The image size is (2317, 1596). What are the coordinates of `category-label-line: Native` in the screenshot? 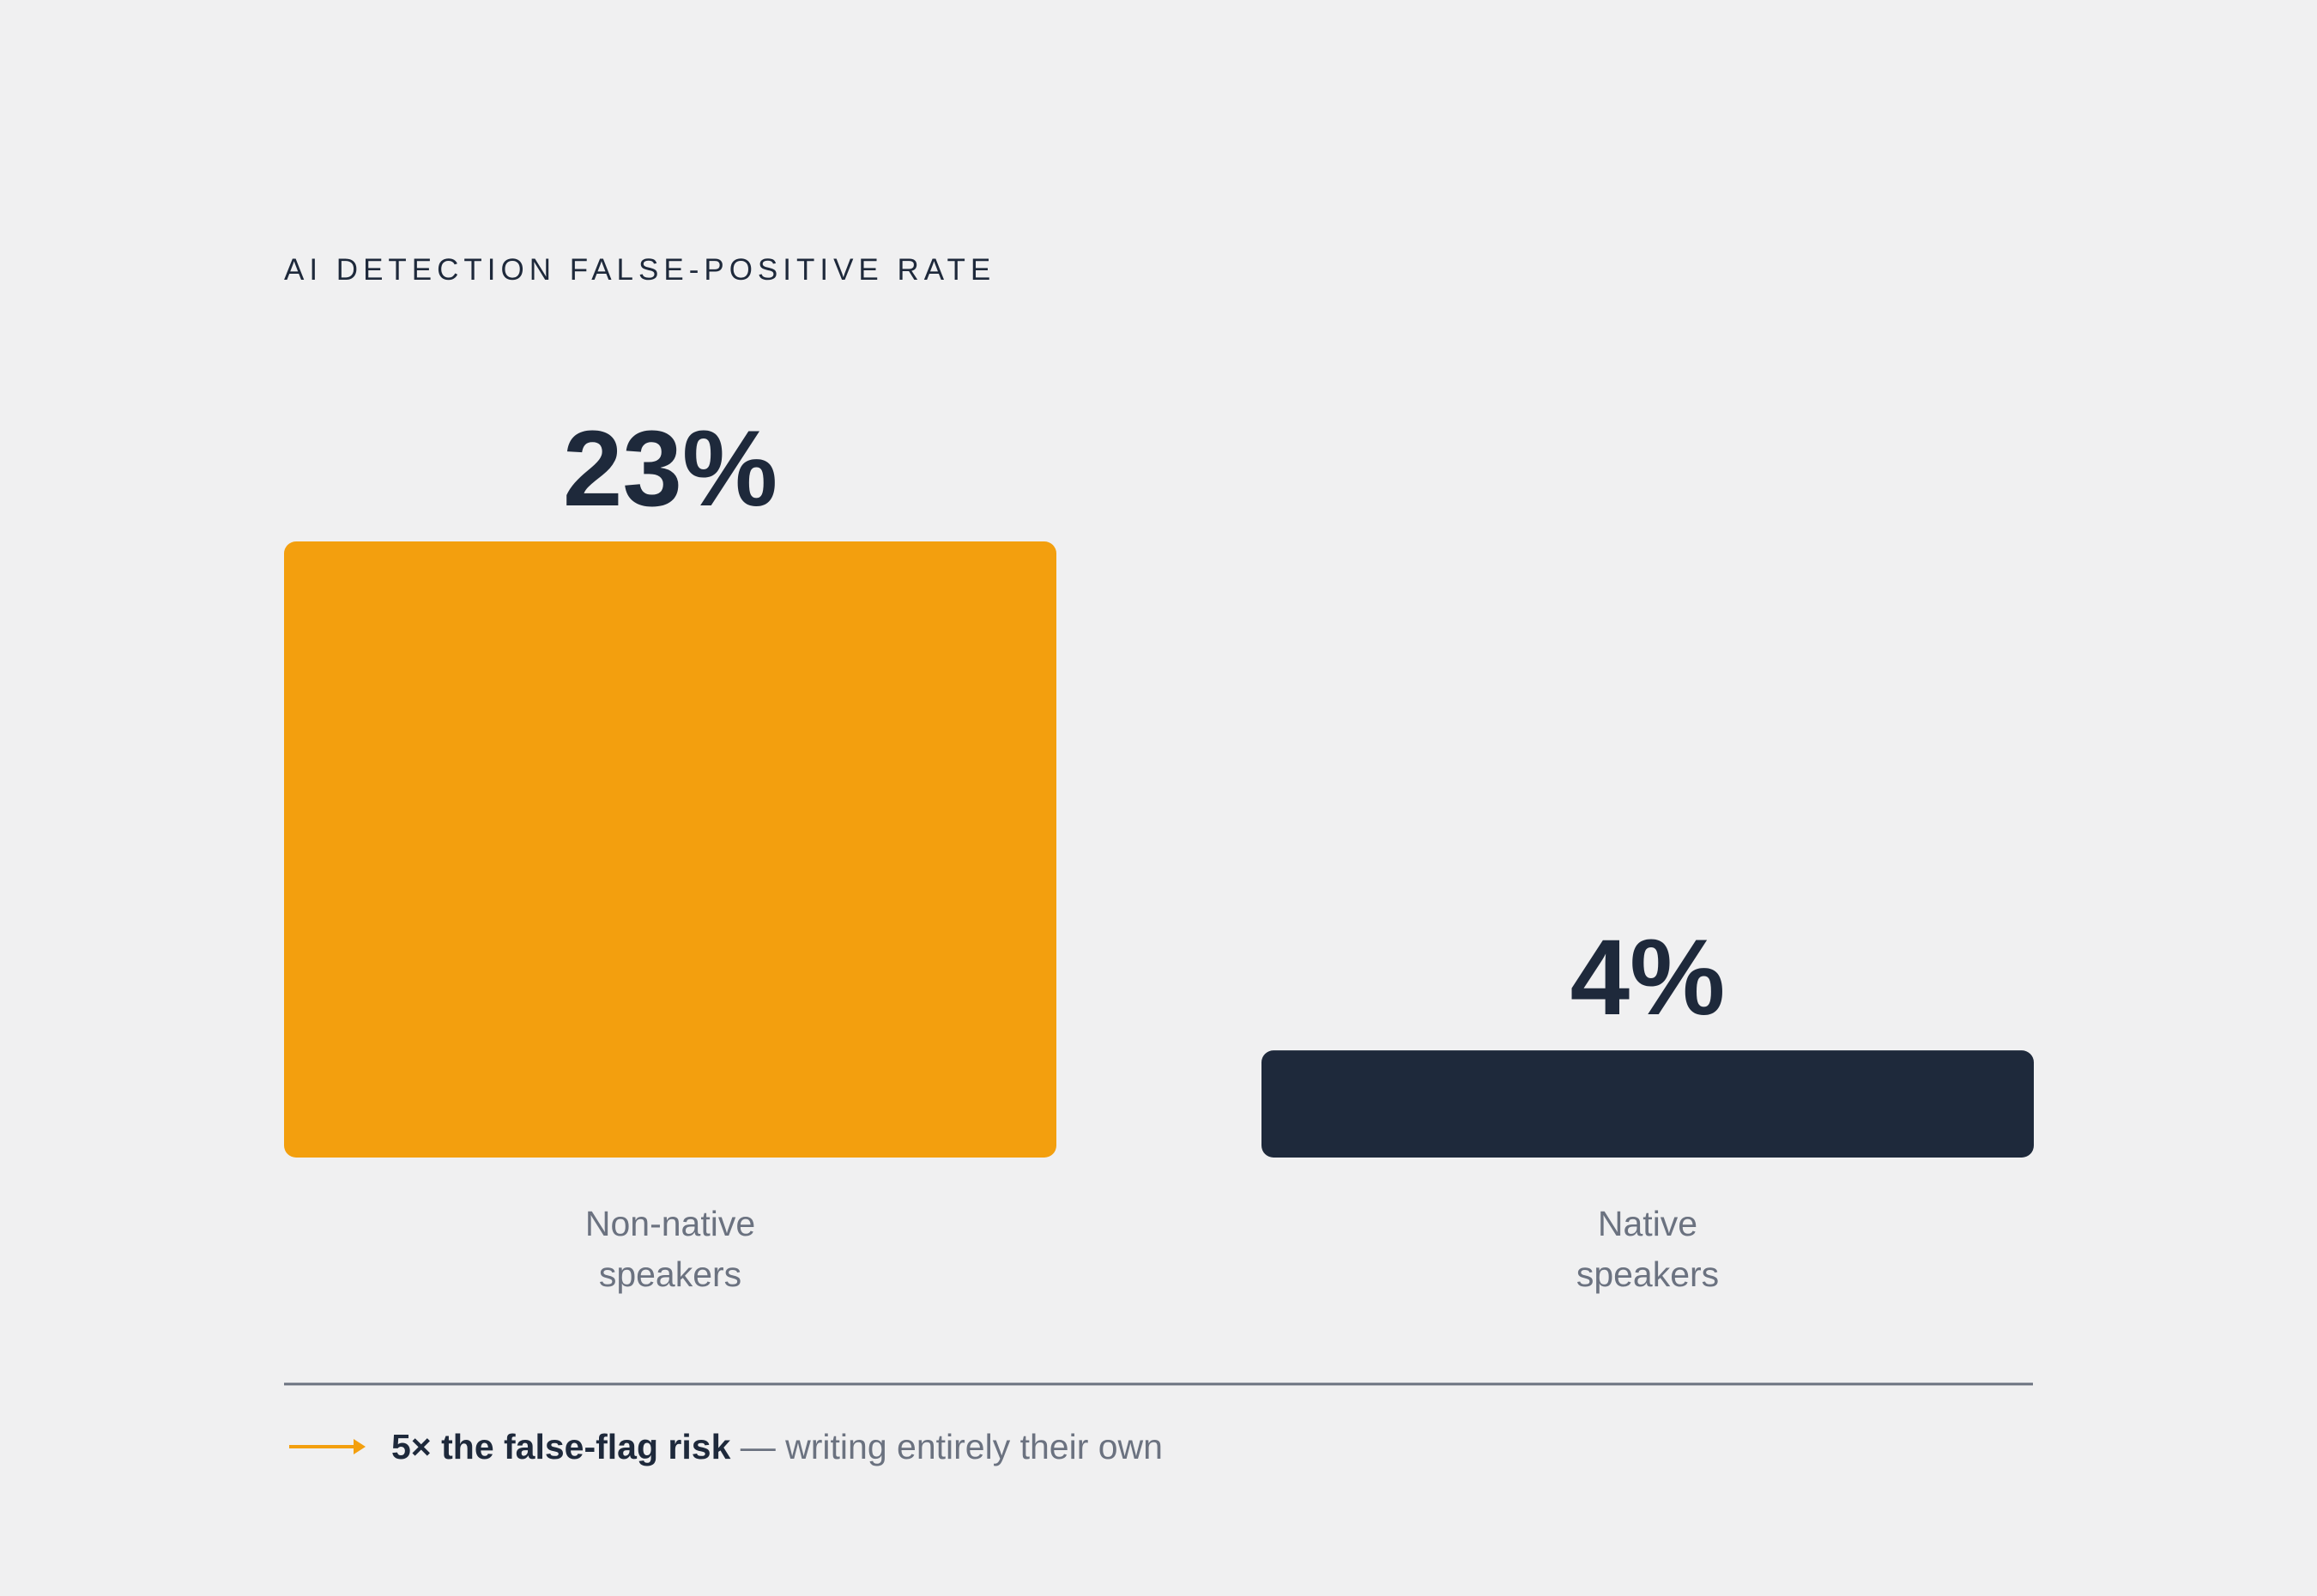 It's located at (1647, 1223).